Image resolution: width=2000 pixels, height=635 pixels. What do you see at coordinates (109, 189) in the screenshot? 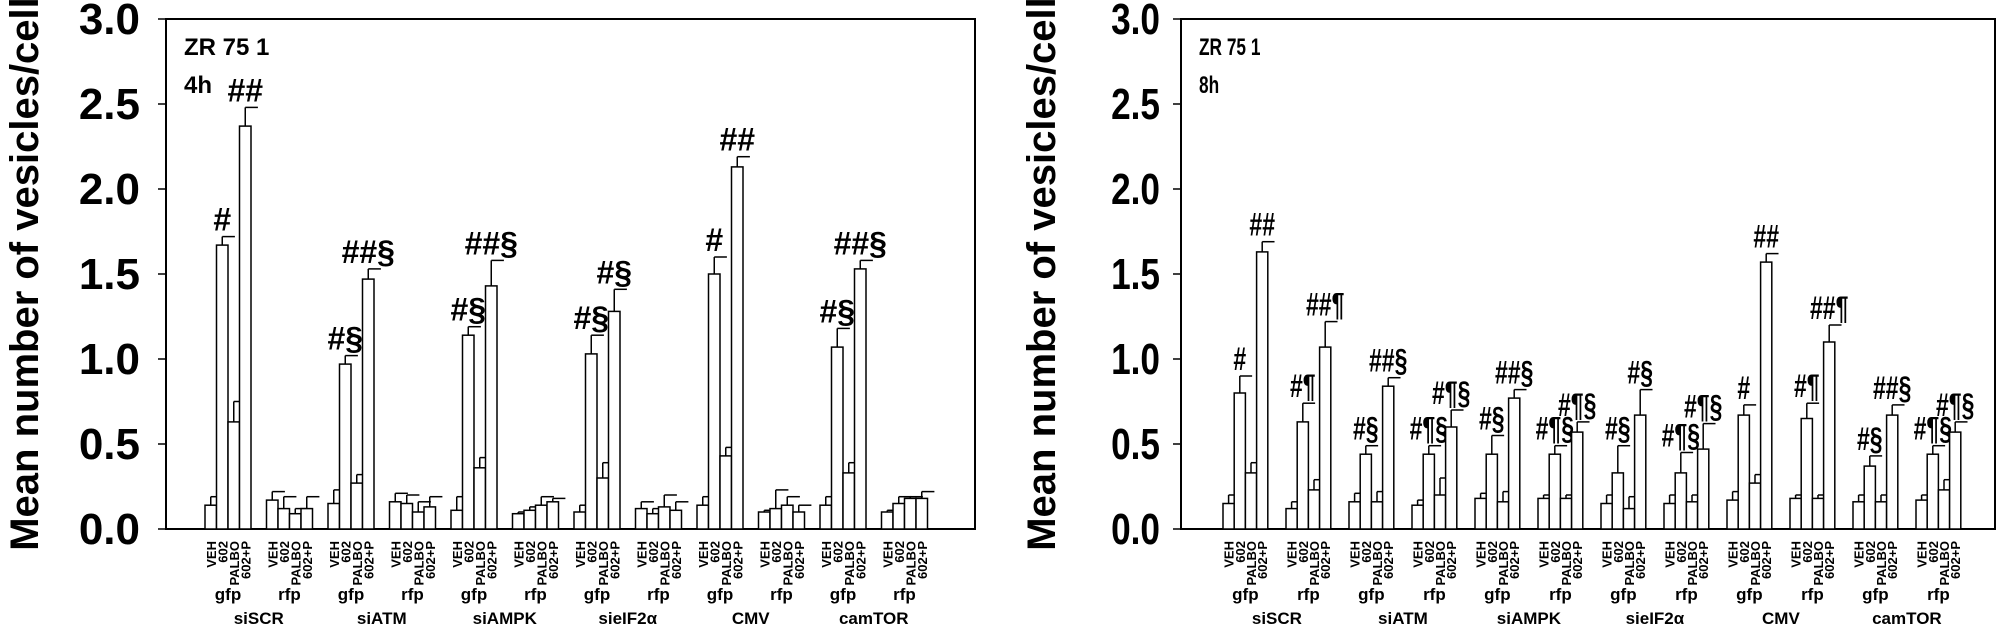
I see `y-tick-label: 2.0` at bounding box center [109, 189].